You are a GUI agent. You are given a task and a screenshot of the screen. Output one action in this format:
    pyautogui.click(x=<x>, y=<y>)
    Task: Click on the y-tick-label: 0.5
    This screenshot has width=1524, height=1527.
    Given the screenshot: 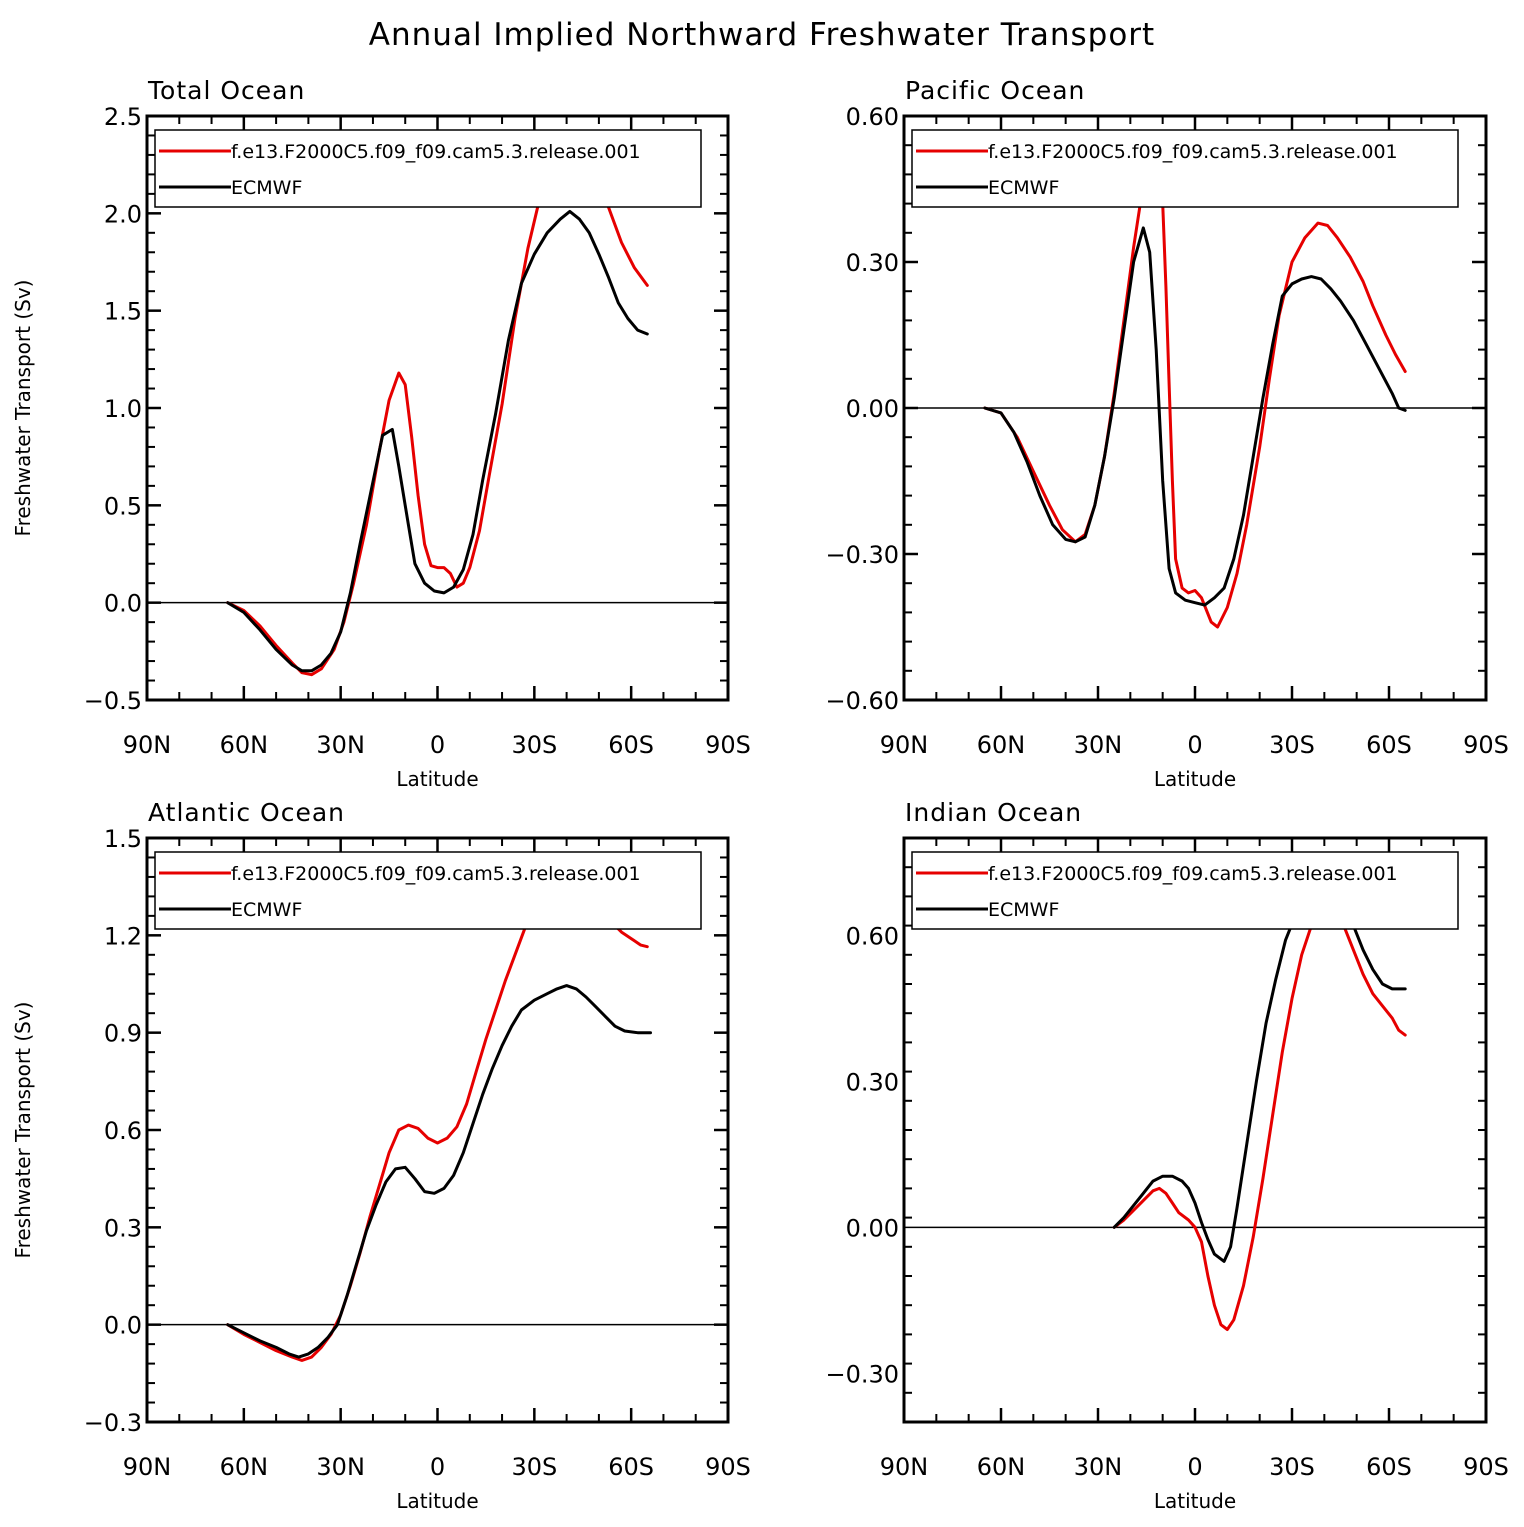 What is the action you would take?
    pyautogui.click(x=123, y=506)
    